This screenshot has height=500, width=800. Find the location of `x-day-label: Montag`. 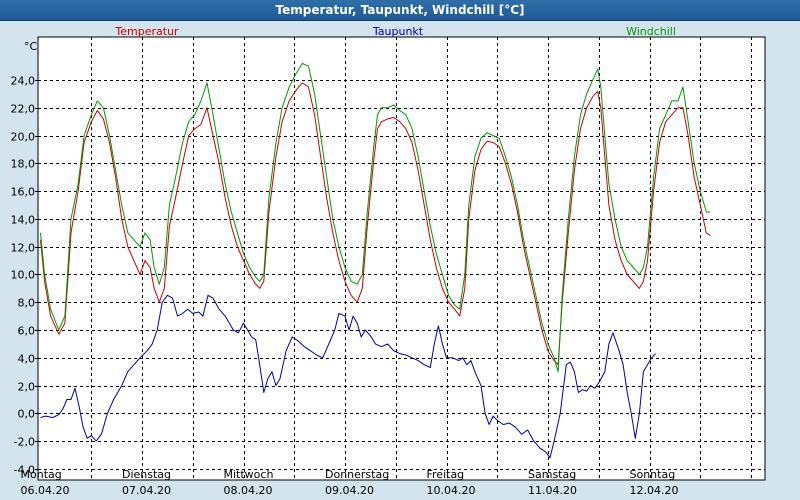

x-day-label: Montag is located at coordinates (41, 474).